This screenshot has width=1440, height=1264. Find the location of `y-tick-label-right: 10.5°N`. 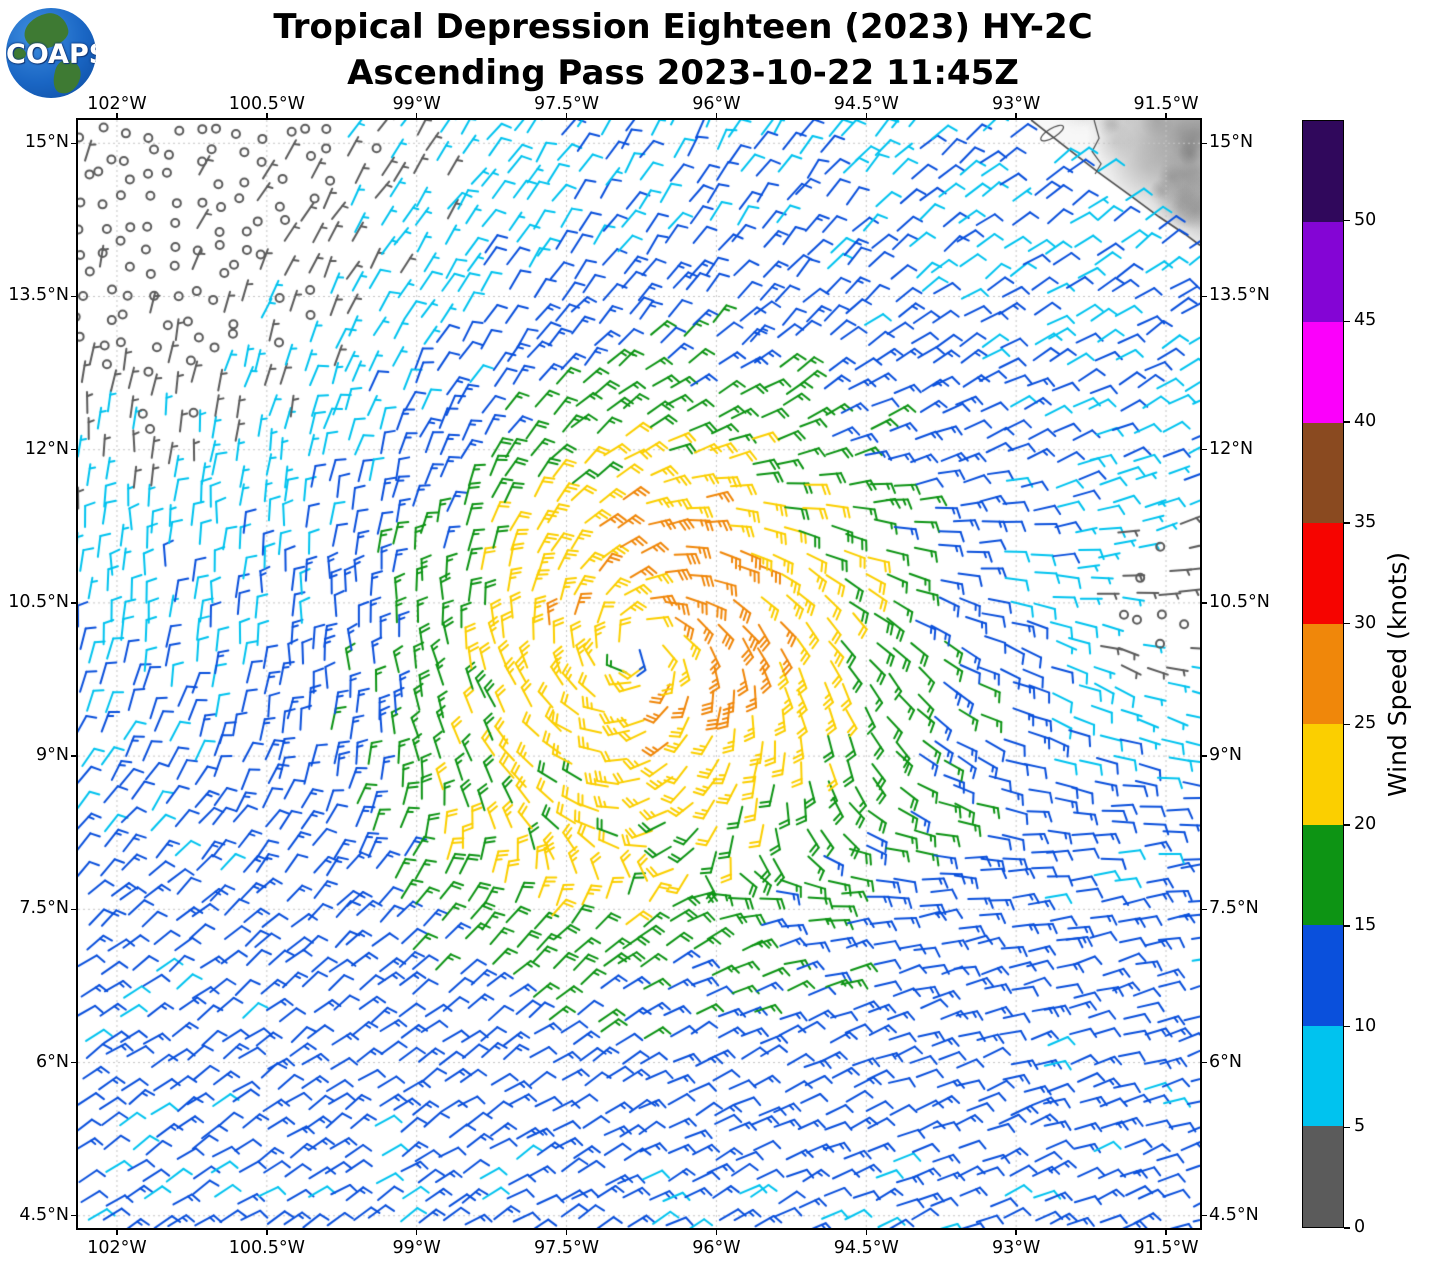

y-tick-label-right: 10.5°N is located at coordinates (1239, 601).